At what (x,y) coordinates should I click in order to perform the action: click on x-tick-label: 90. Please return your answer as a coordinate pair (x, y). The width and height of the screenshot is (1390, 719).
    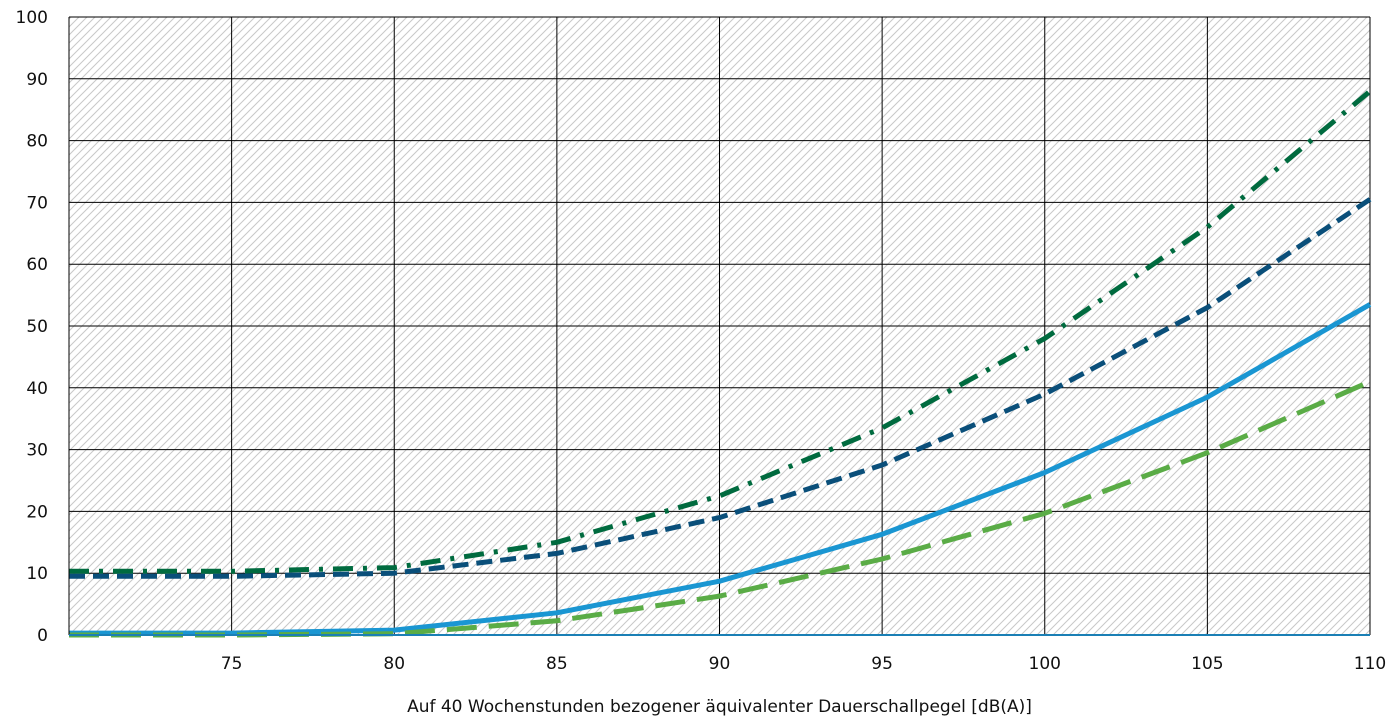
    Looking at the image, I should click on (720, 664).